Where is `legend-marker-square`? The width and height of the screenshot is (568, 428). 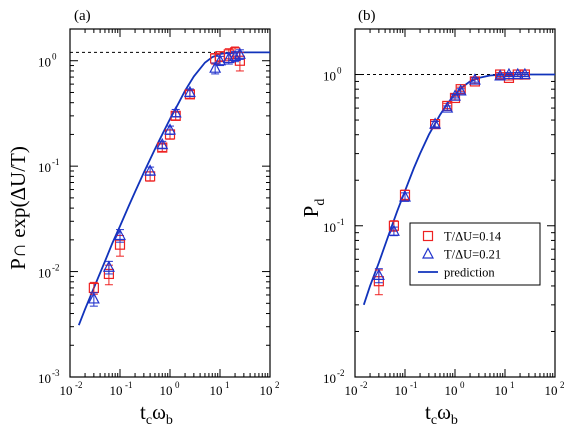
legend-marker-square is located at coordinates (428, 236).